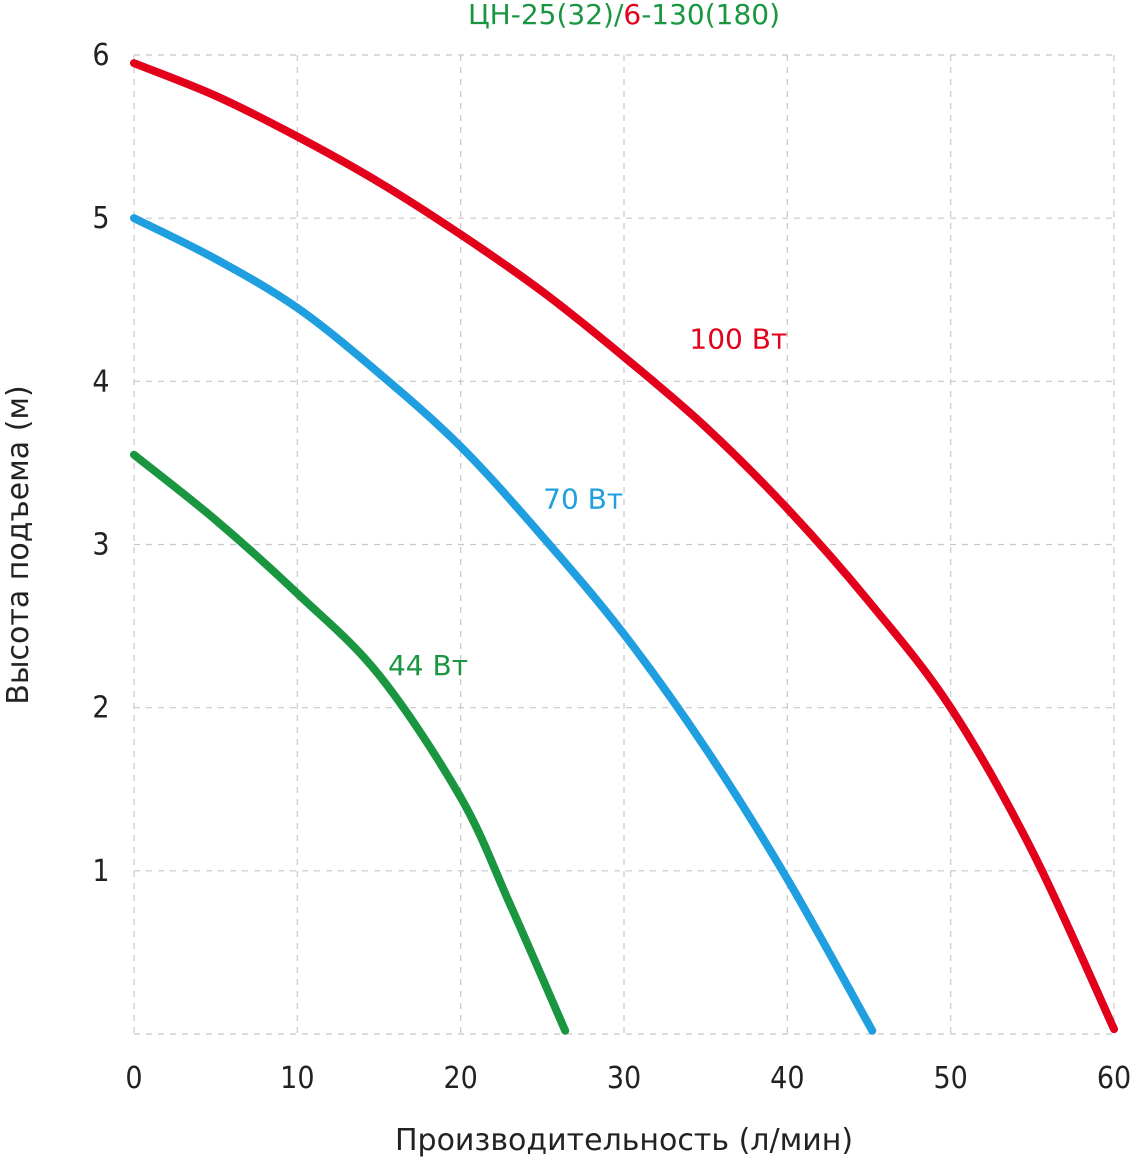 The width and height of the screenshot is (1133, 1160). I want to click on x-tick-label: 20, so click(460, 1078).